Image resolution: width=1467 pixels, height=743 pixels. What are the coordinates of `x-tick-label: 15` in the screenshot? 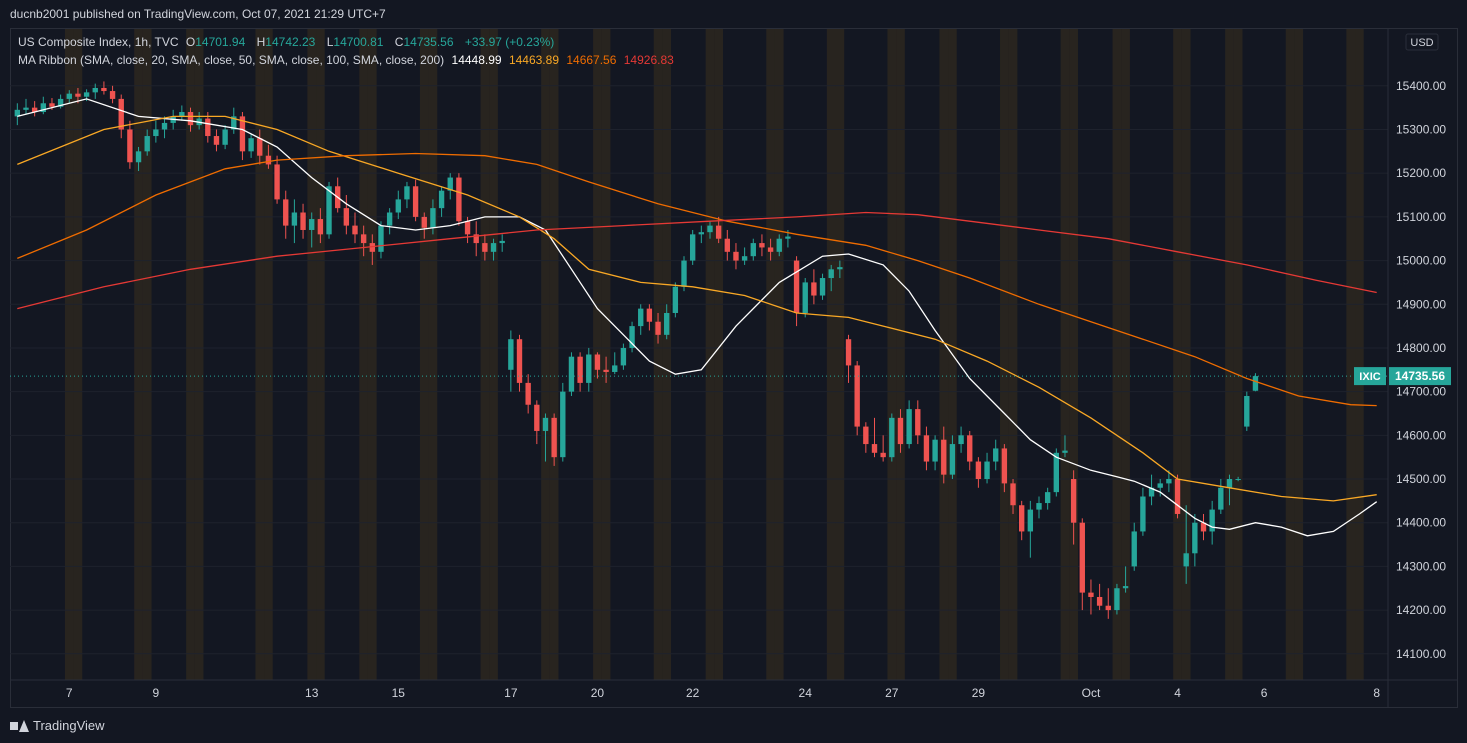 It's located at (399, 693).